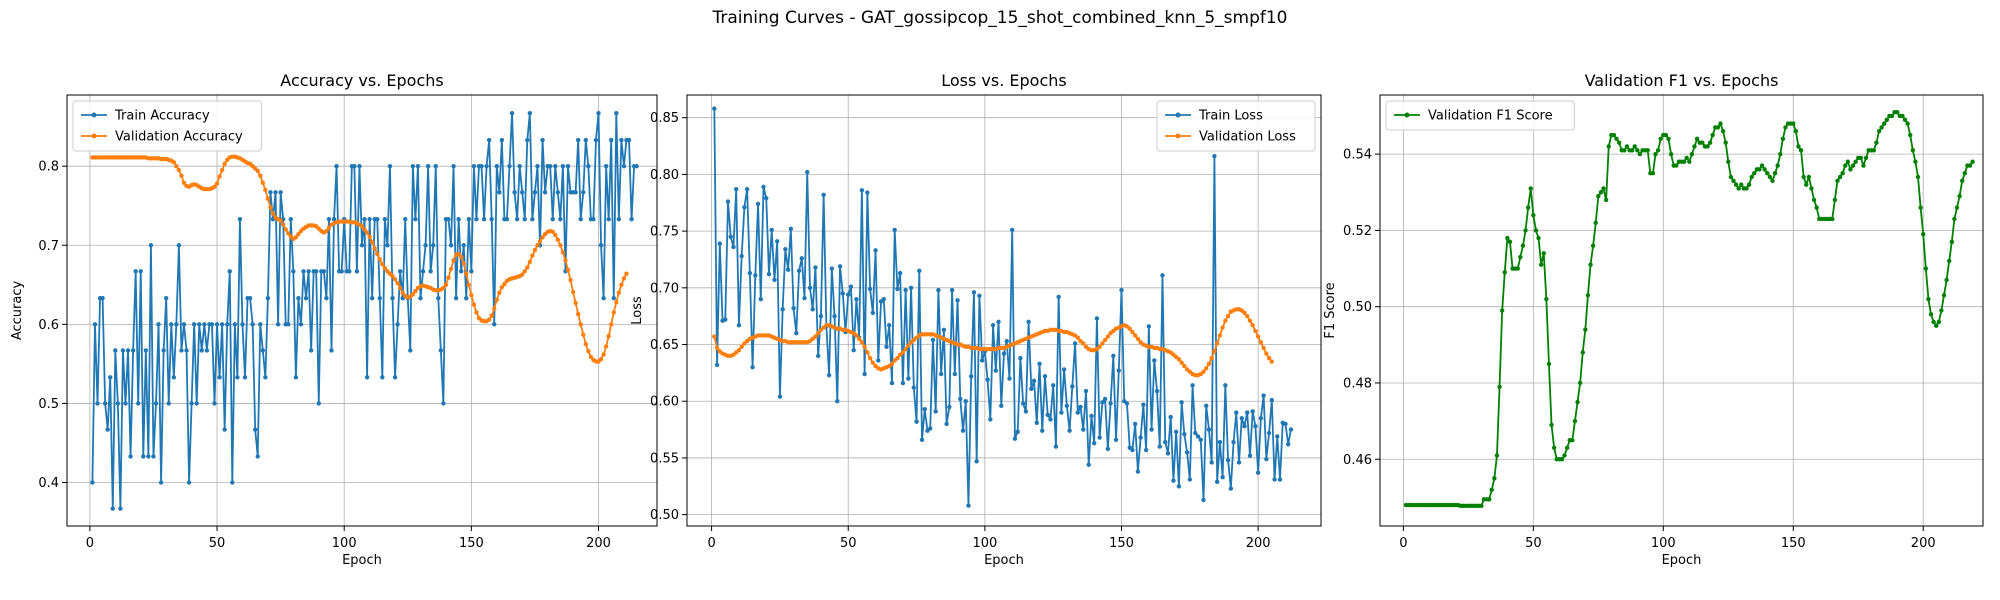 The image size is (2000, 600). Describe the element at coordinates (1178, 115) in the screenshot. I see `legend-marker` at that location.